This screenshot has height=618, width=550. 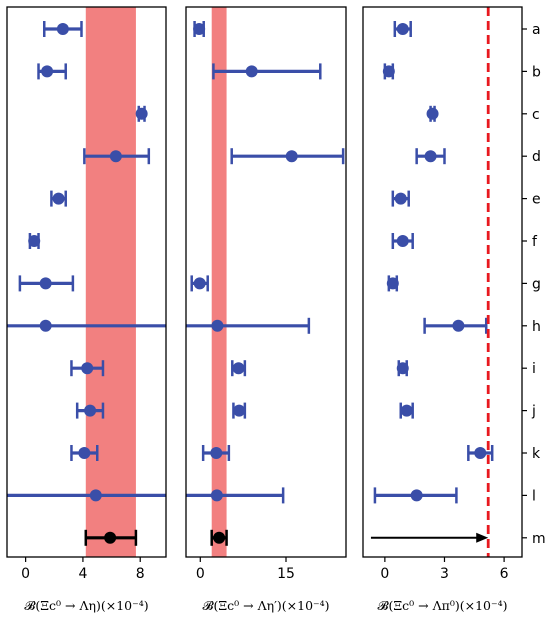 What do you see at coordinates (444, 574) in the screenshot?
I see `x-tick-label: 3` at bounding box center [444, 574].